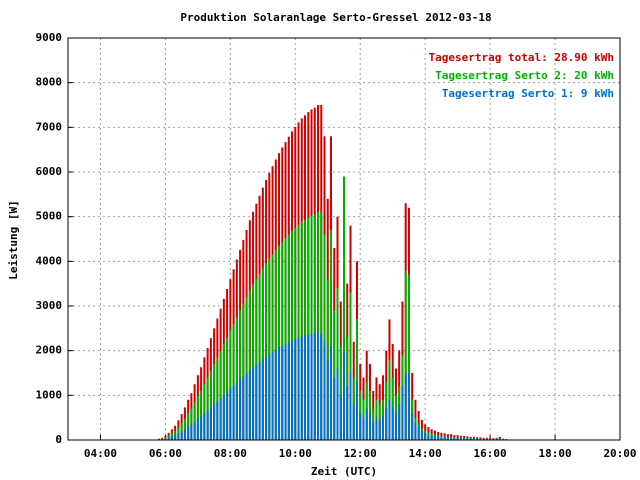 This screenshot has width=640, height=480. What do you see at coordinates (49, 37) in the screenshot?
I see `y-tick-label: 9000` at bounding box center [49, 37].